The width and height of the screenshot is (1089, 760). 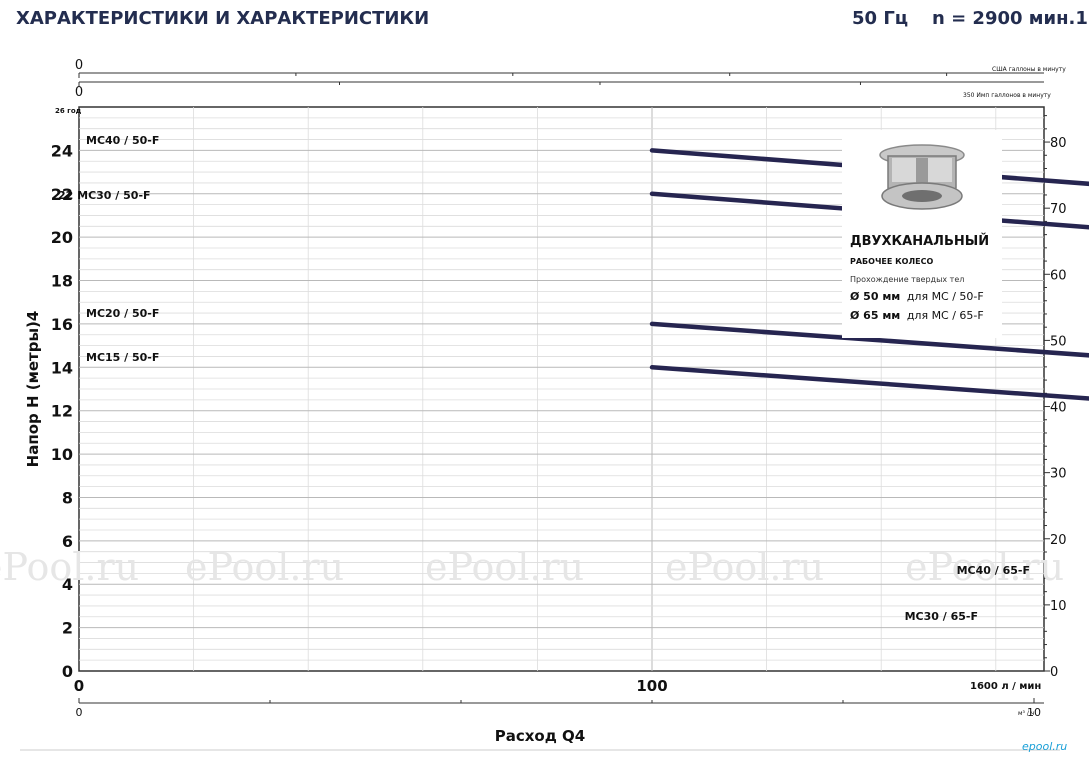 I want to click on inset-line-50: Ø 50 мм для MC / 50-F, so click(x=917, y=296).